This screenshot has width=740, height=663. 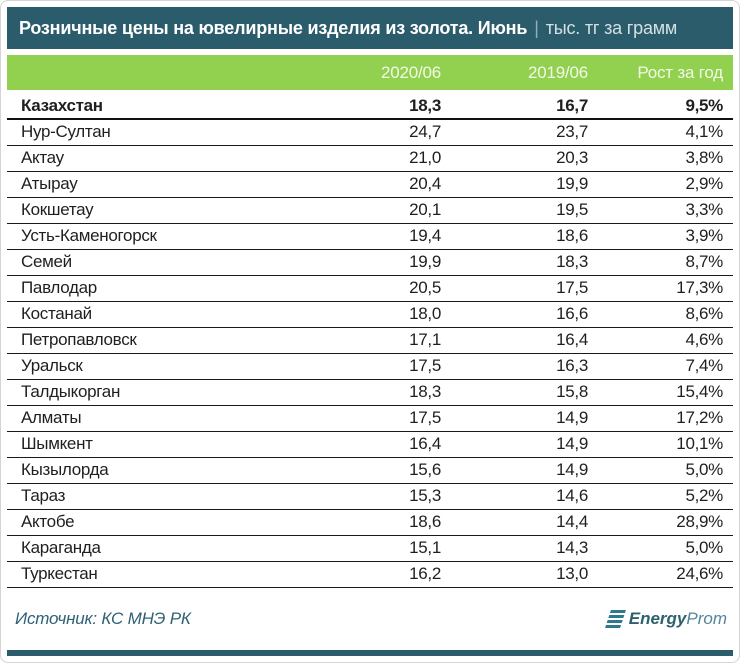 What do you see at coordinates (660, 366) in the screenshot?
I see `growth-cell: 7,4%` at bounding box center [660, 366].